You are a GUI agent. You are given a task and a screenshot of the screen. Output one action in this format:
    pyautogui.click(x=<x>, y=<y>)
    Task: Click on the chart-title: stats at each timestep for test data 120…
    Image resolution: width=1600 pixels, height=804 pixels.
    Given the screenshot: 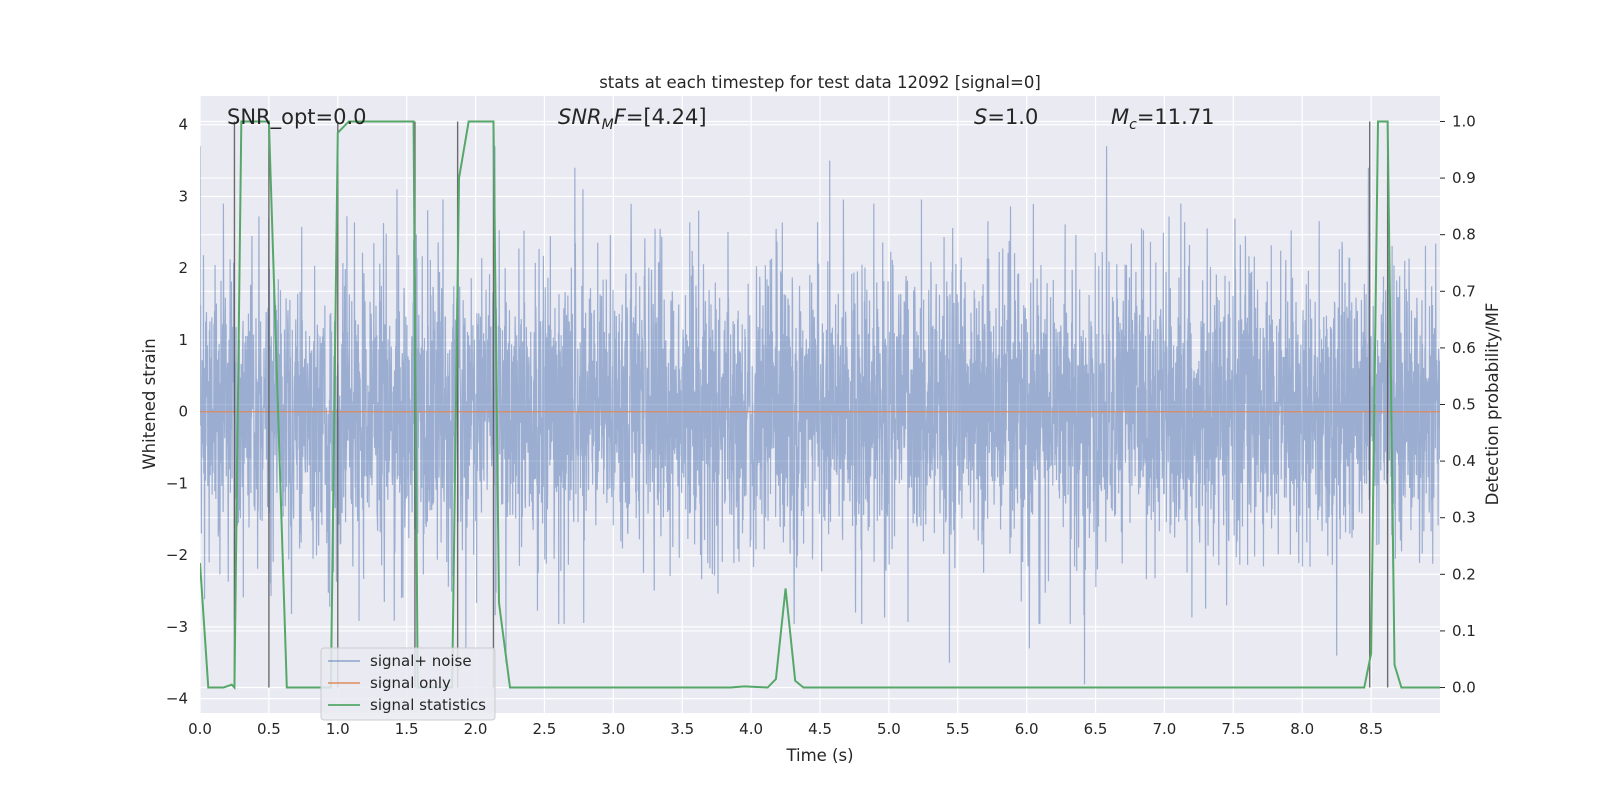 What is the action you would take?
    pyautogui.click(x=820, y=82)
    